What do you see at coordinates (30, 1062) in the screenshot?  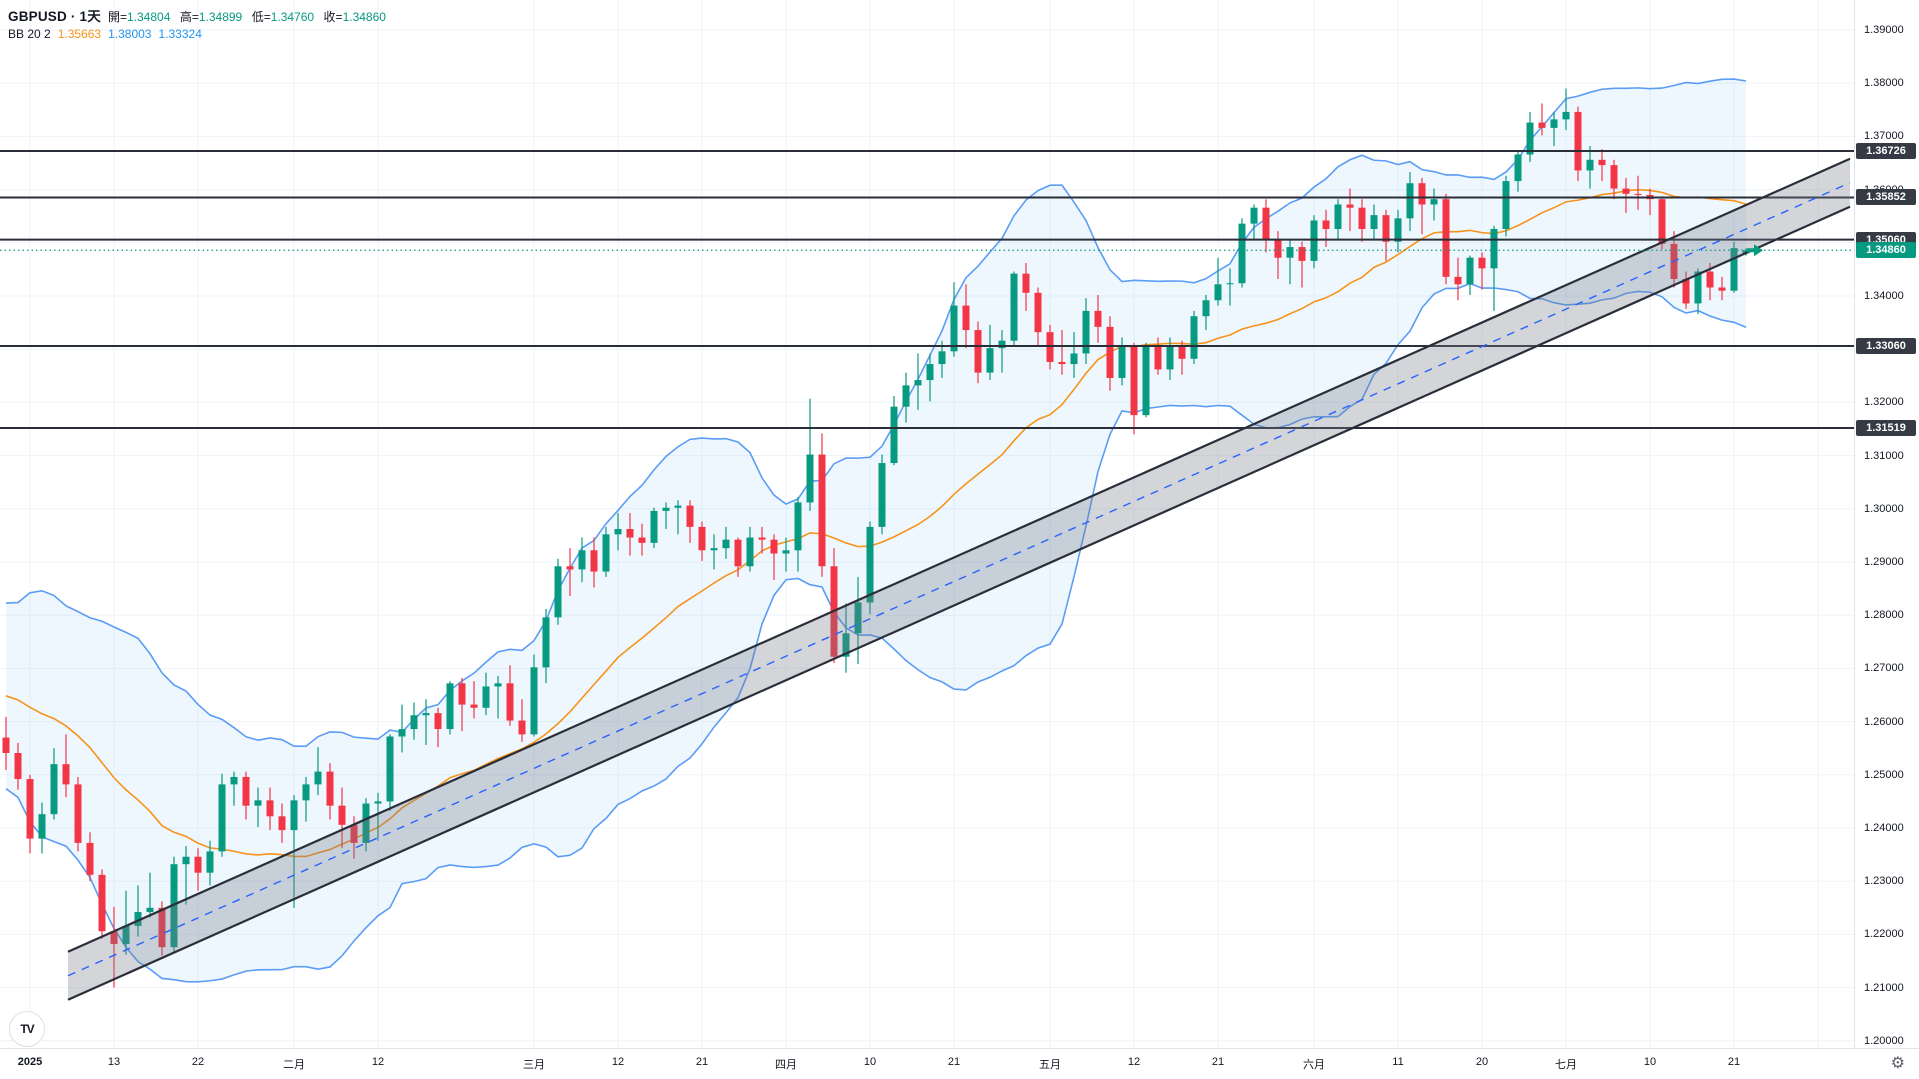 I see `time-tick-label: 2025` at bounding box center [30, 1062].